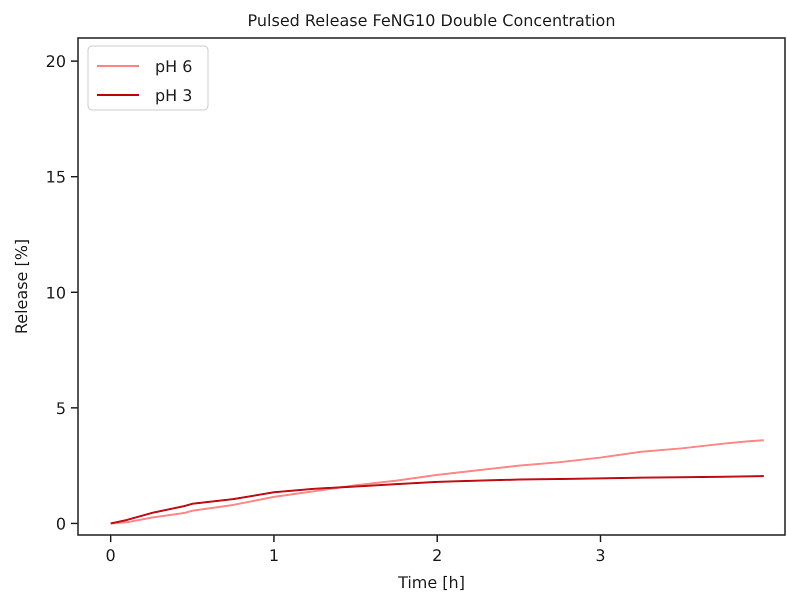 The image size is (787, 596). Describe the element at coordinates (61, 408) in the screenshot. I see `y-tick-label: 5` at that location.